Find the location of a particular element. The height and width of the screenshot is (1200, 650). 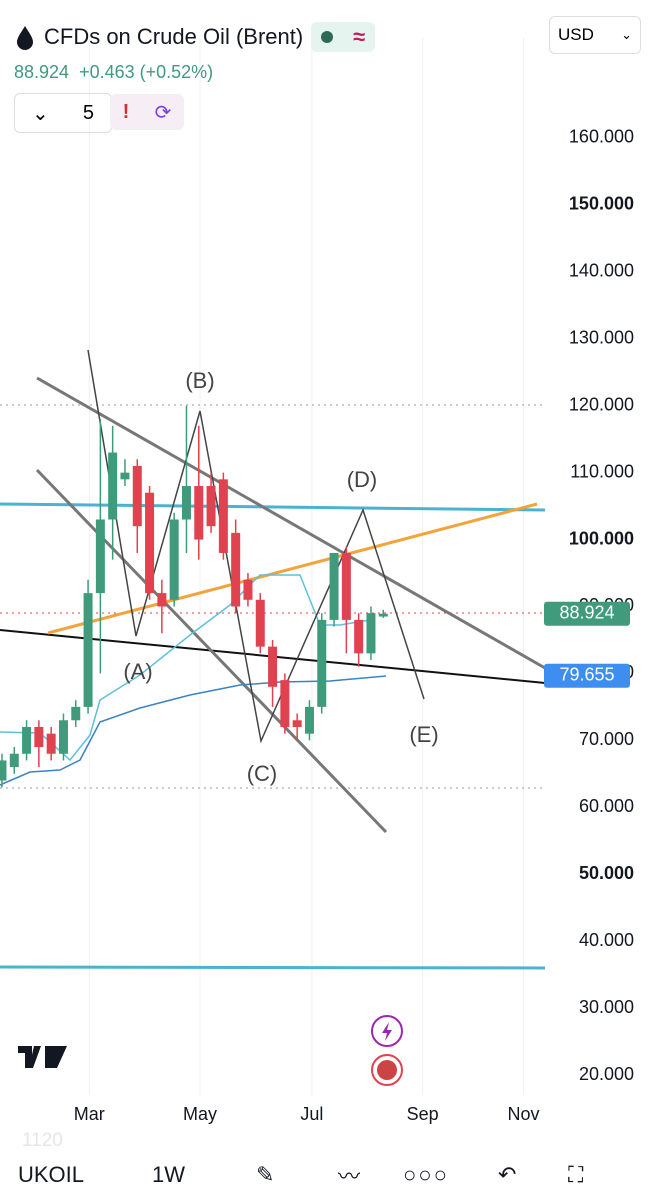

interval-button: 1W is located at coordinates (168, 1174).